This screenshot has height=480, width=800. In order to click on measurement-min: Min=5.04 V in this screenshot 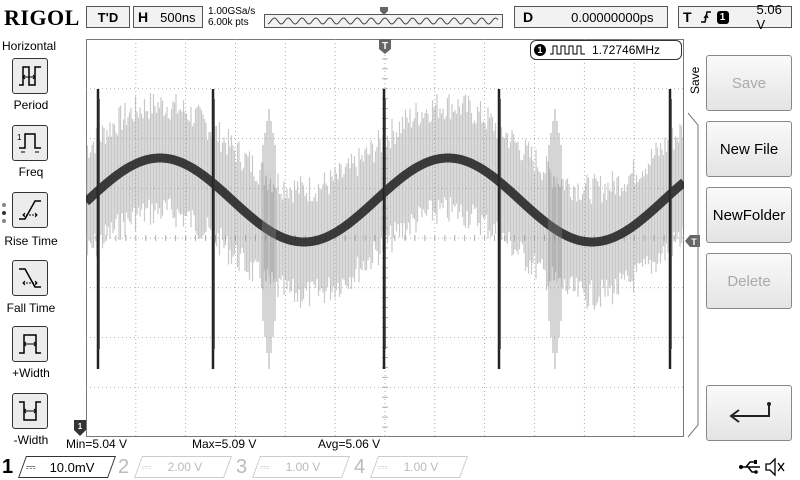, I will do `click(97, 444)`.